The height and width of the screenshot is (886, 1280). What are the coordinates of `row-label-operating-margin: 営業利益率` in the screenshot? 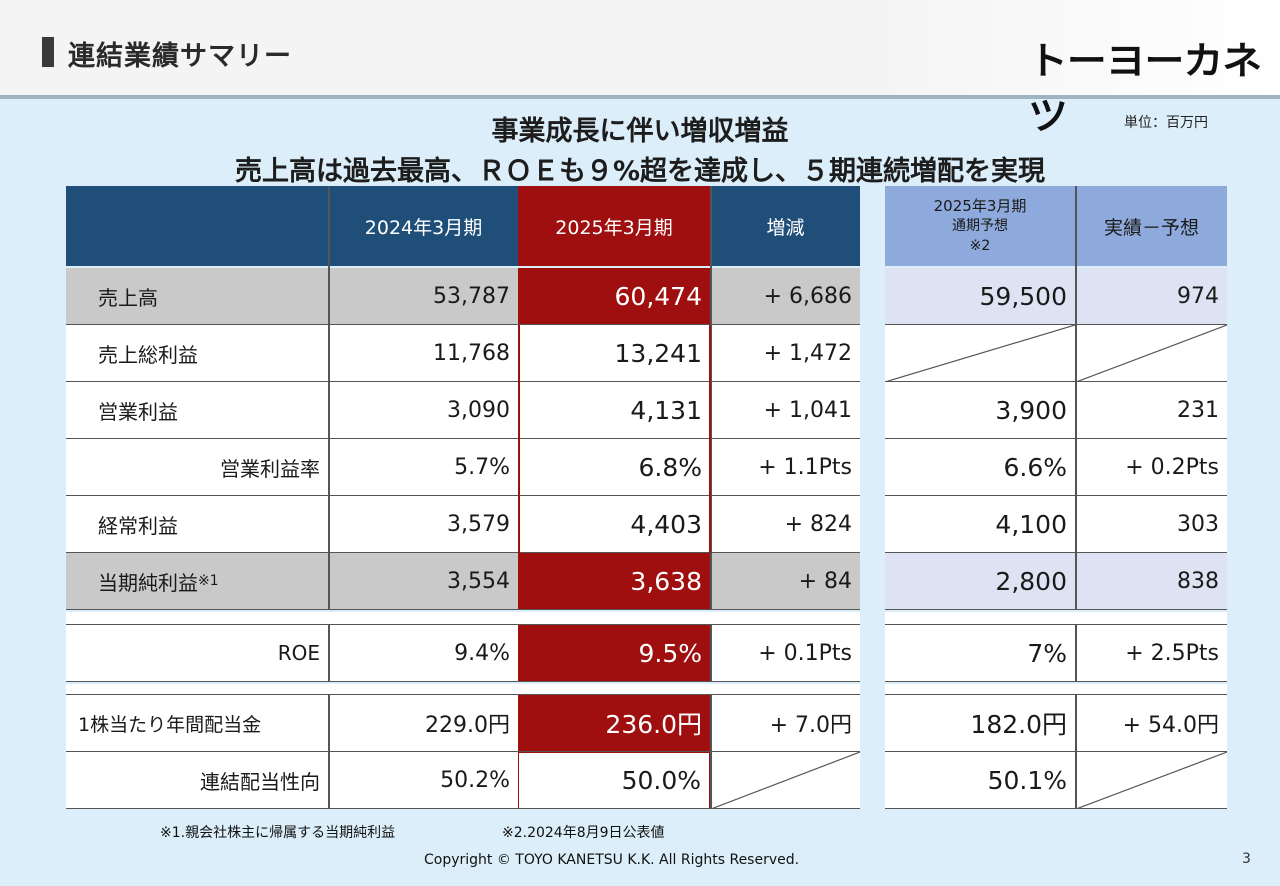 It's located at (197, 467).